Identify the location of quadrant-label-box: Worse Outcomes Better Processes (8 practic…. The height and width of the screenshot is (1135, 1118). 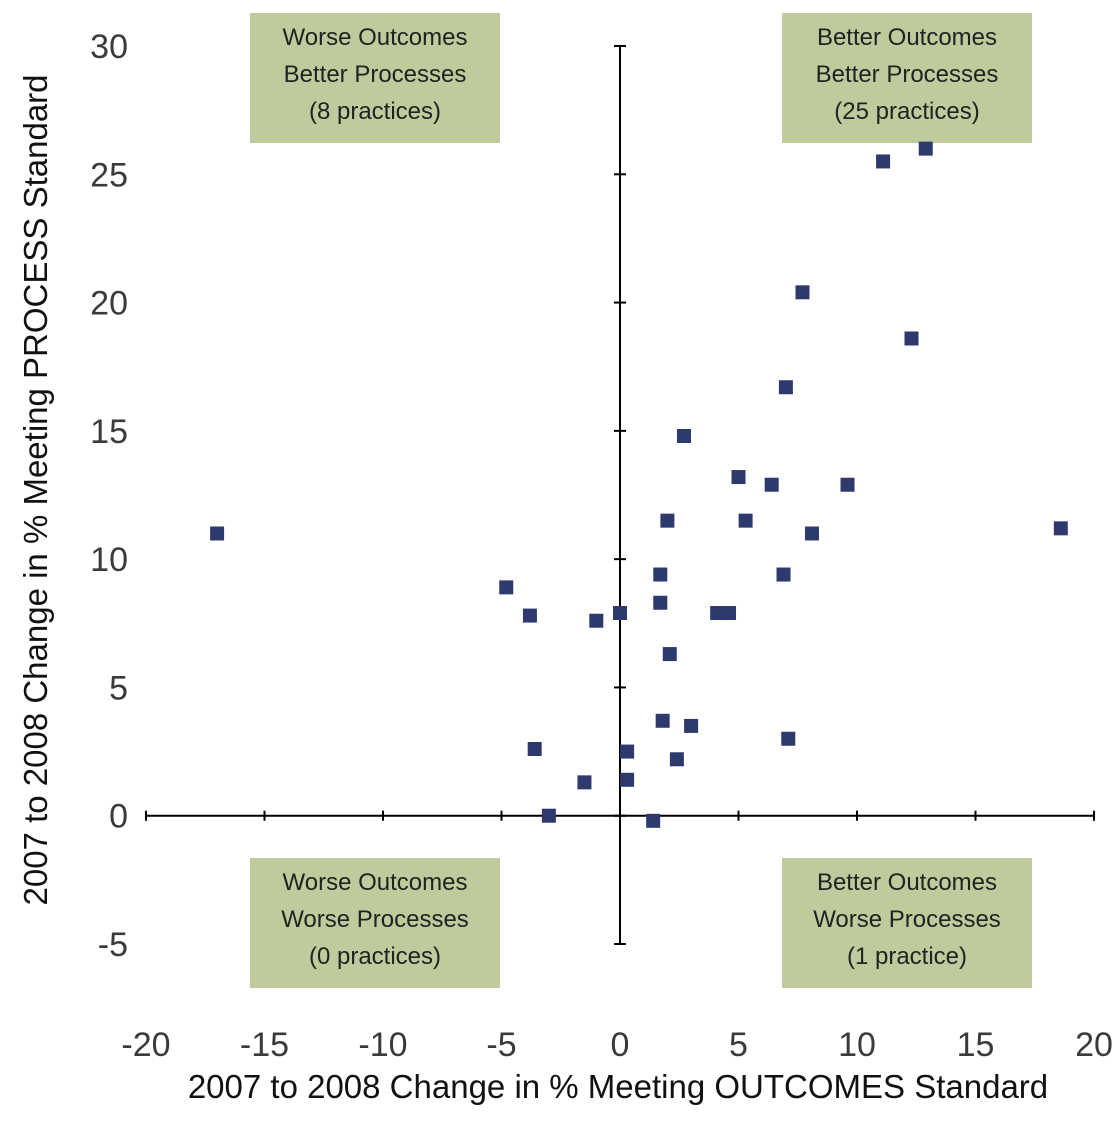
(375, 78).